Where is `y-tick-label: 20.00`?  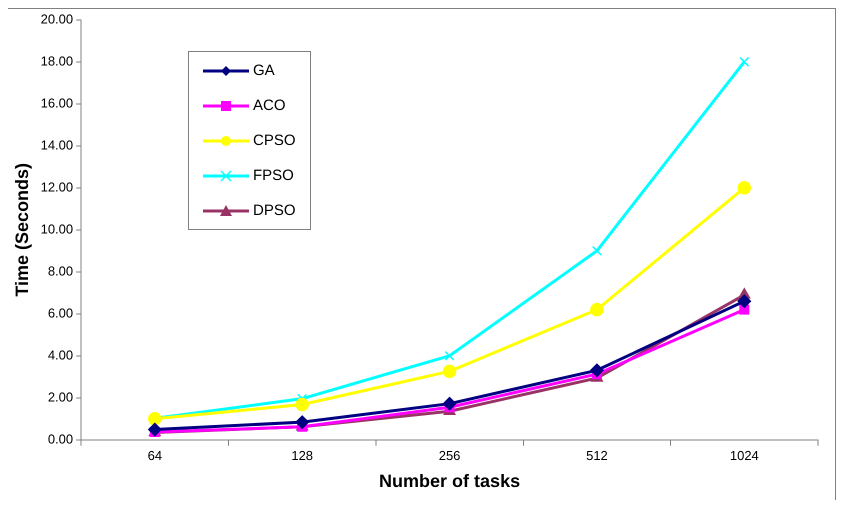 y-tick-label: 20.00 is located at coordinates (57, 18).